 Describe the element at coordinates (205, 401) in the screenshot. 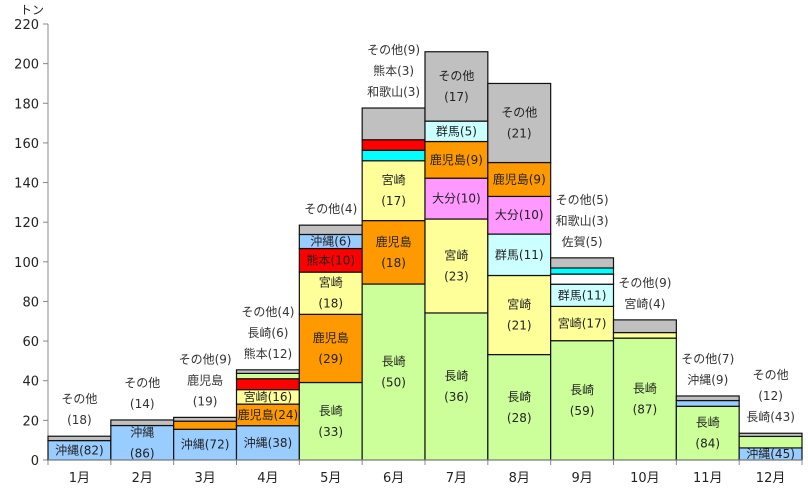

I see `outside-label: (19)` at that location.